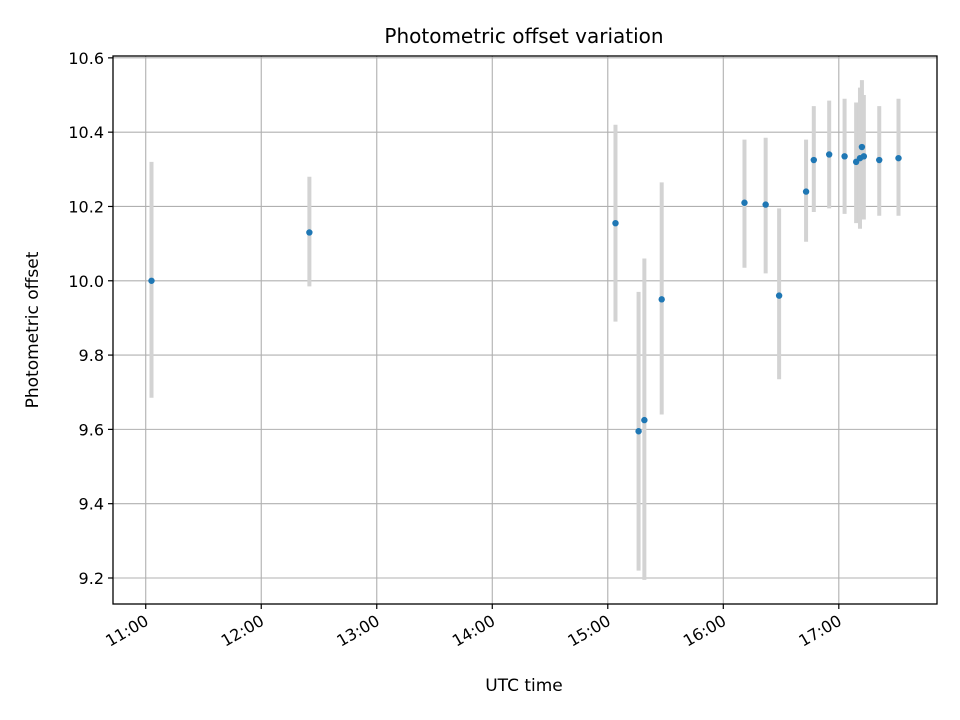  What do you see at coordinates (91, 355) in the screenshot?
I see `y-tick-label: 9.8` at bounding box center [91, 355].